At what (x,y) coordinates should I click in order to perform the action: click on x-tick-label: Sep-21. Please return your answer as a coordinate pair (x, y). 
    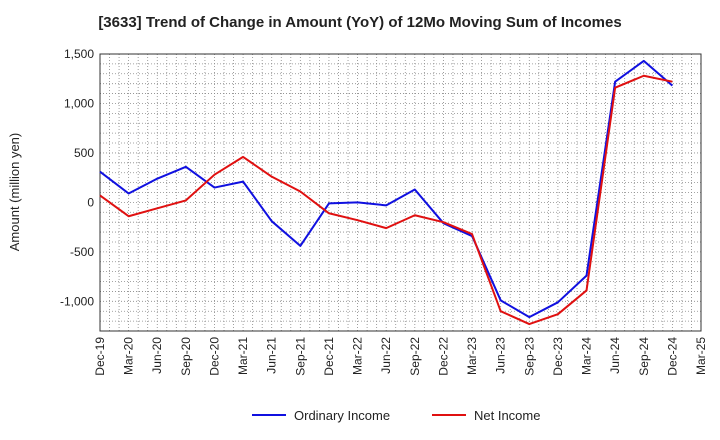
    Looking at the image, I should click on (300, 356).